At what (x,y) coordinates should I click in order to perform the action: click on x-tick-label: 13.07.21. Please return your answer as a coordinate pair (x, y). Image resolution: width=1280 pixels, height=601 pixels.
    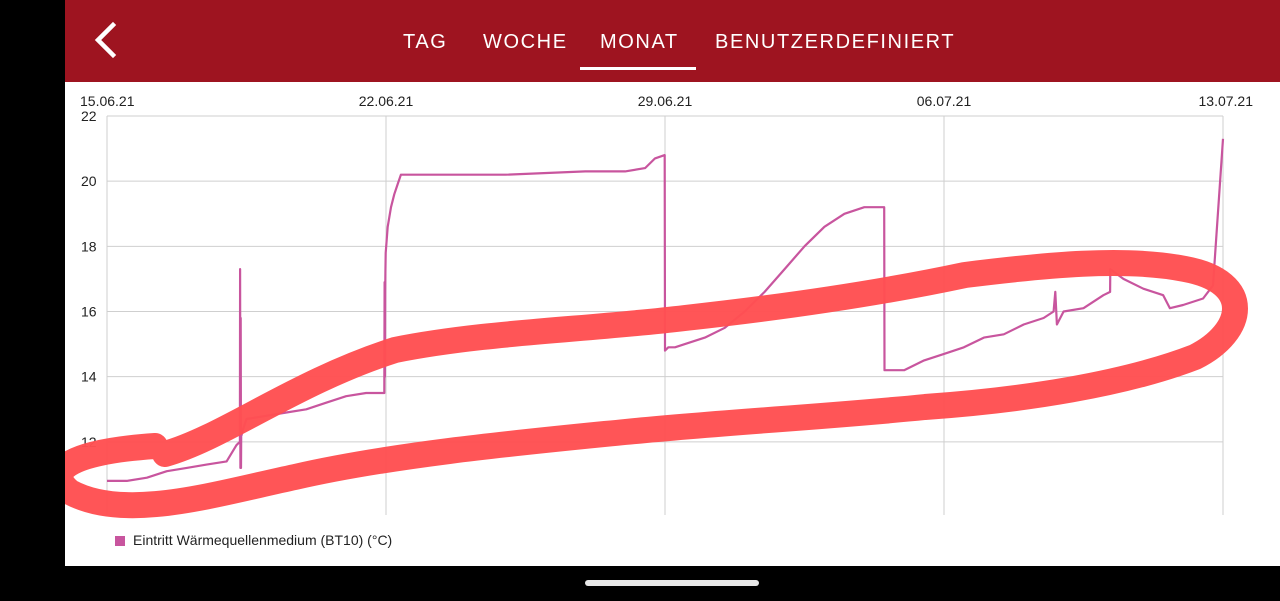
    Looking at the image, I should click on (1226, 101).